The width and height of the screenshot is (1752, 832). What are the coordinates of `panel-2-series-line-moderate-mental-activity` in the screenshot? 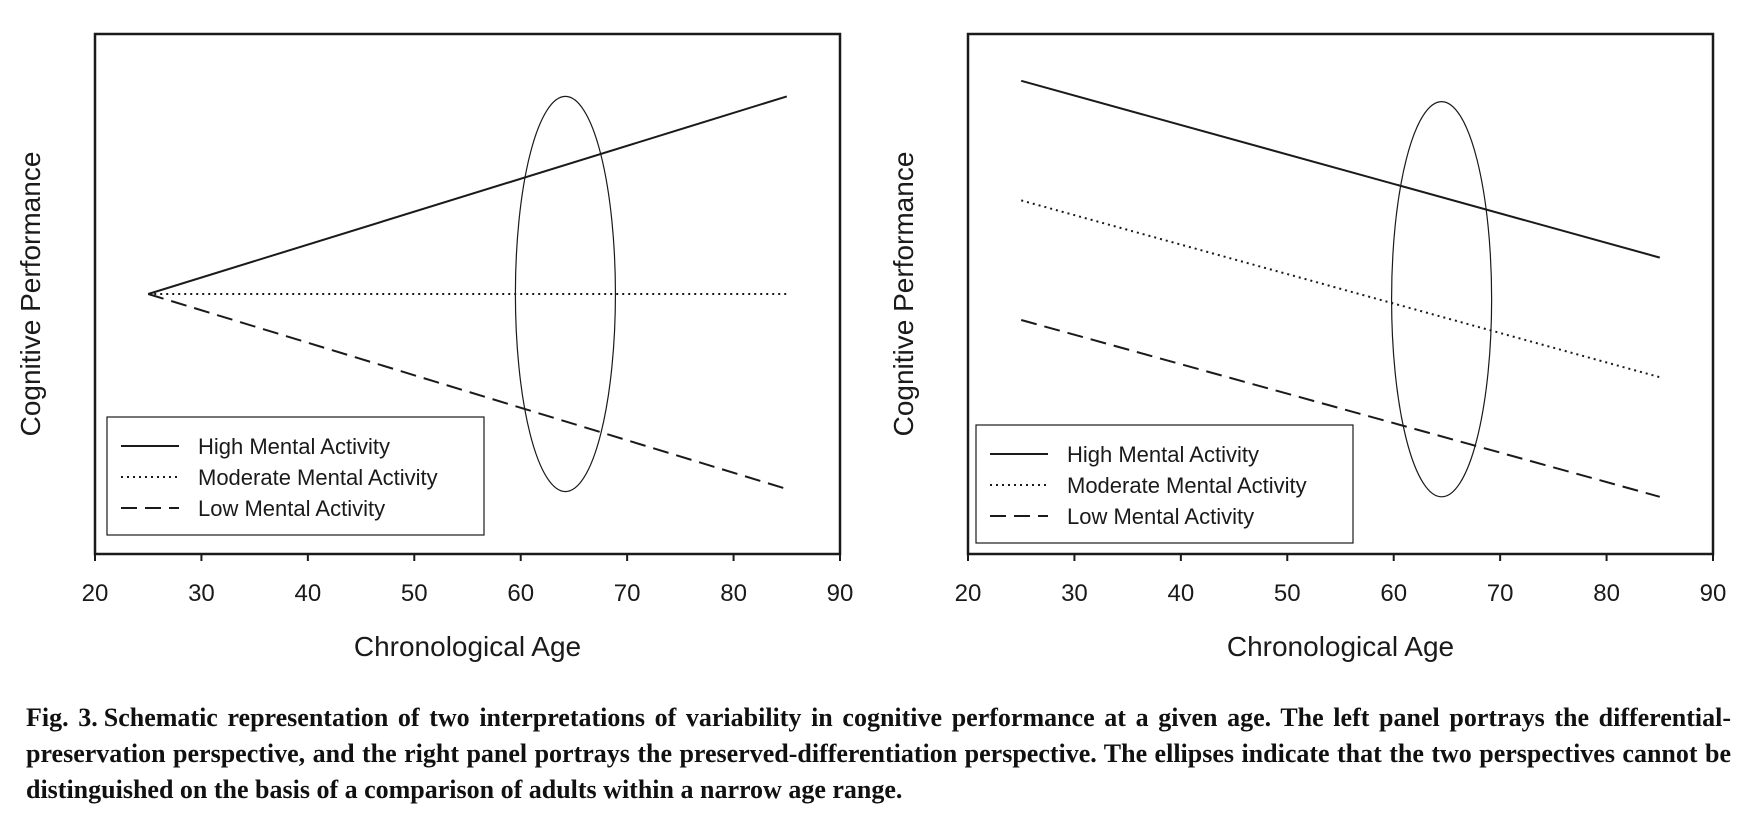 It's located at (1340, 289).